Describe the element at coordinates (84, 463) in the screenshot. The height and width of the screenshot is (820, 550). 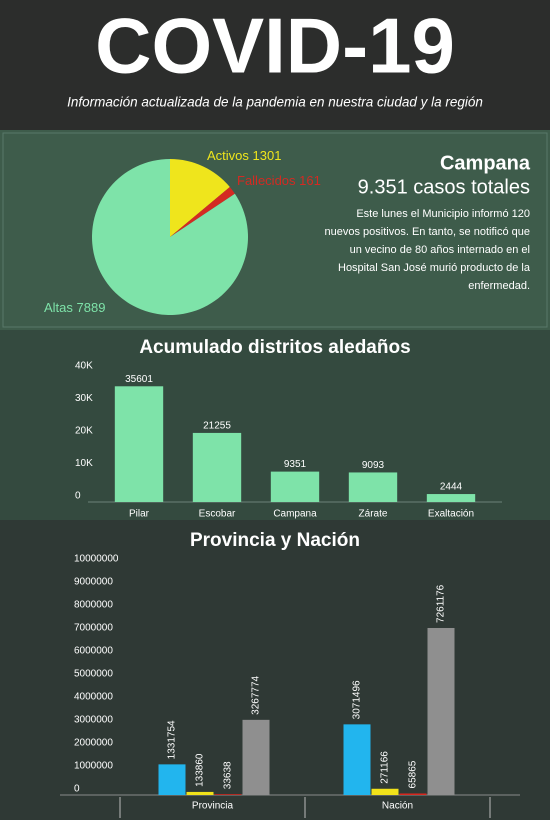
I see `y-tick-label: 10K` at that location.